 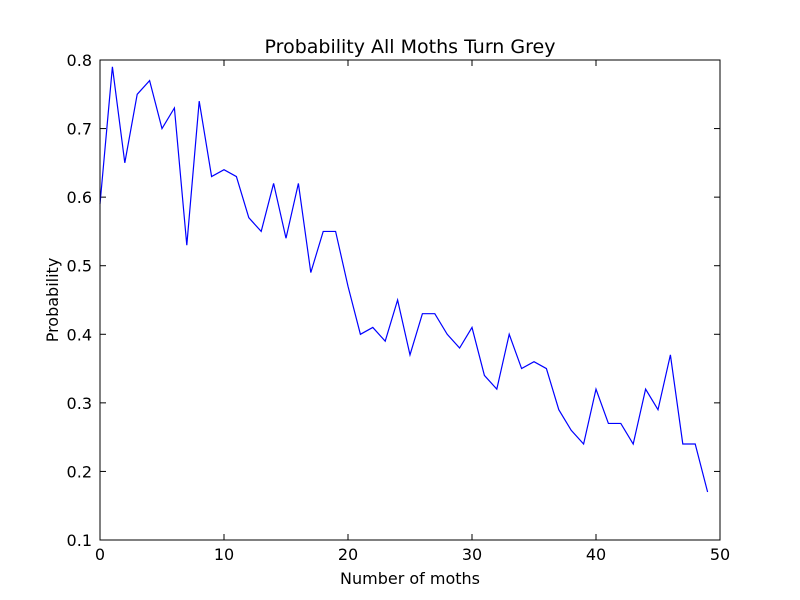 What do you see at coordinates (79, 471) in the screenshot?
I see `y-tick-label: 0.2` at bounding box center [79, 471].